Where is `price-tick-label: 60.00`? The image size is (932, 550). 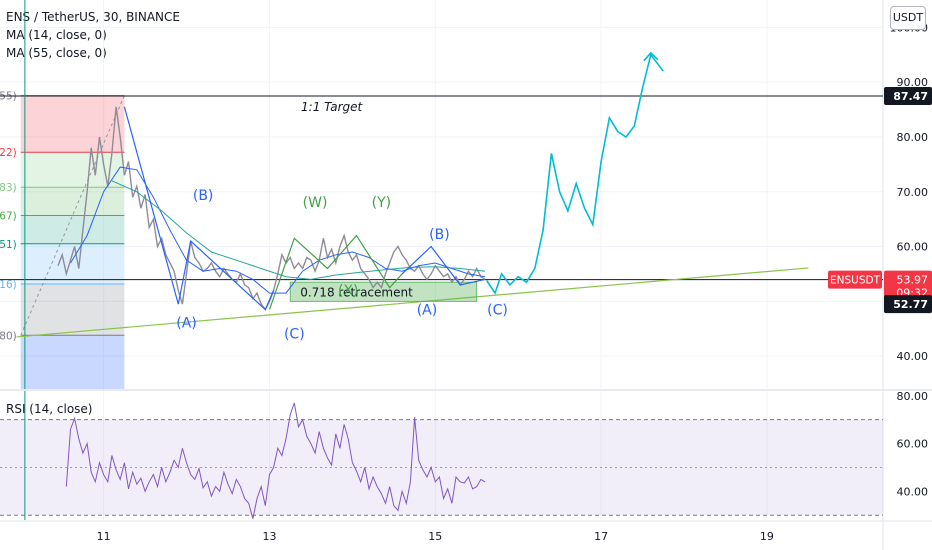
price-tick-label: 60.00 is located at coordinates (913, 247).